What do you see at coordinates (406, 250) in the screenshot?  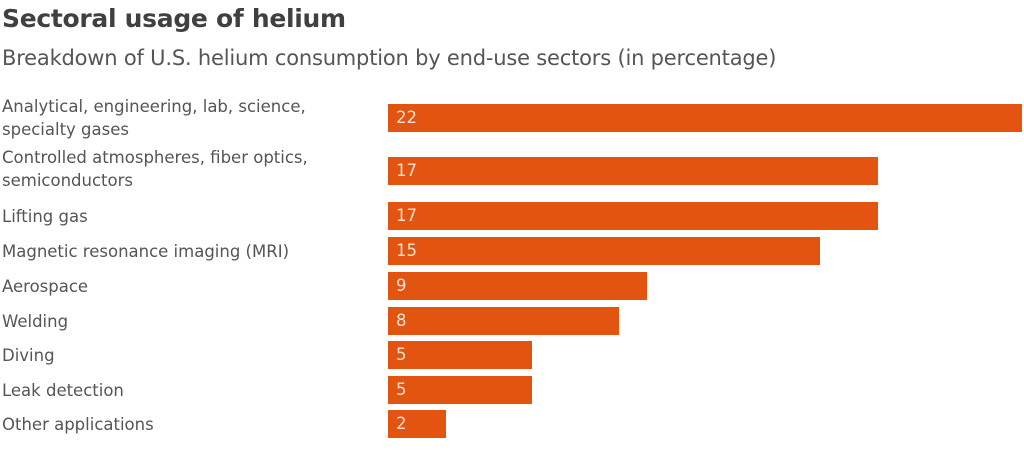 I see `data-label: 15` at bounding box center [406, 250].